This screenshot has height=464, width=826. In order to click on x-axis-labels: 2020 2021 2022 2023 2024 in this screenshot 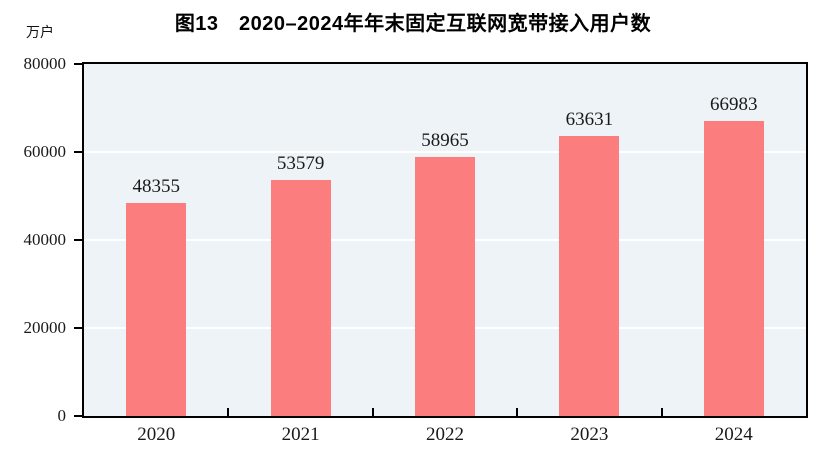, I will do `click(445, 436)`.